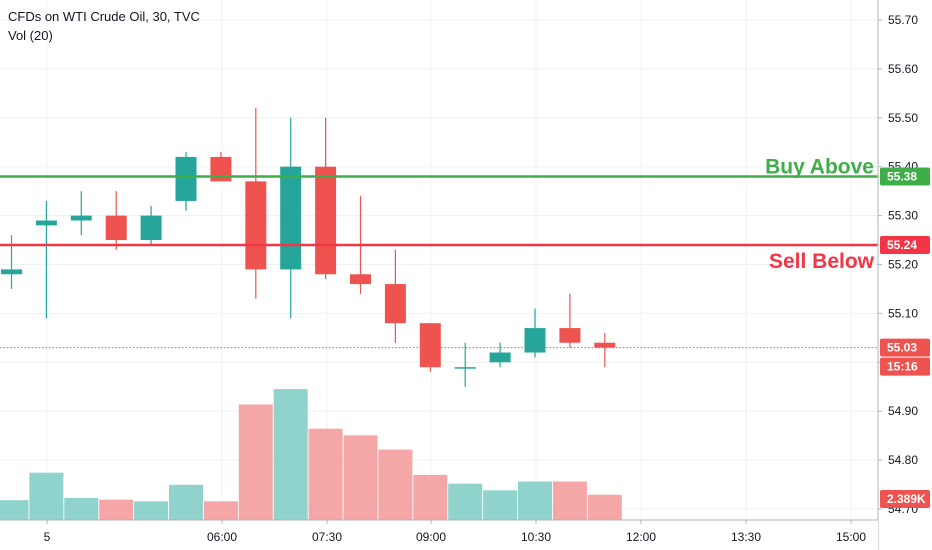 The height and width of the screenshot is (550, 932). Describe the element at coordinates (903, 313) in the screenshot. I see `y-tick-label: 55.10` at that location.